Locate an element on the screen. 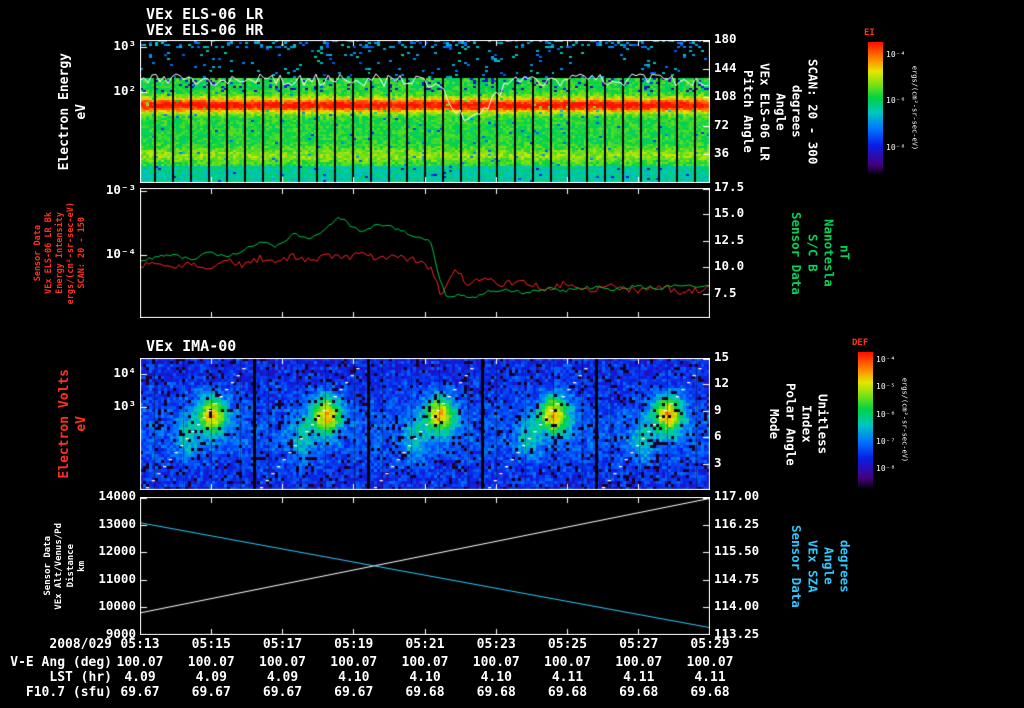 The image size is (1024, 708). right-axis-tick-label: 9 is located at coordinates (718, 409).